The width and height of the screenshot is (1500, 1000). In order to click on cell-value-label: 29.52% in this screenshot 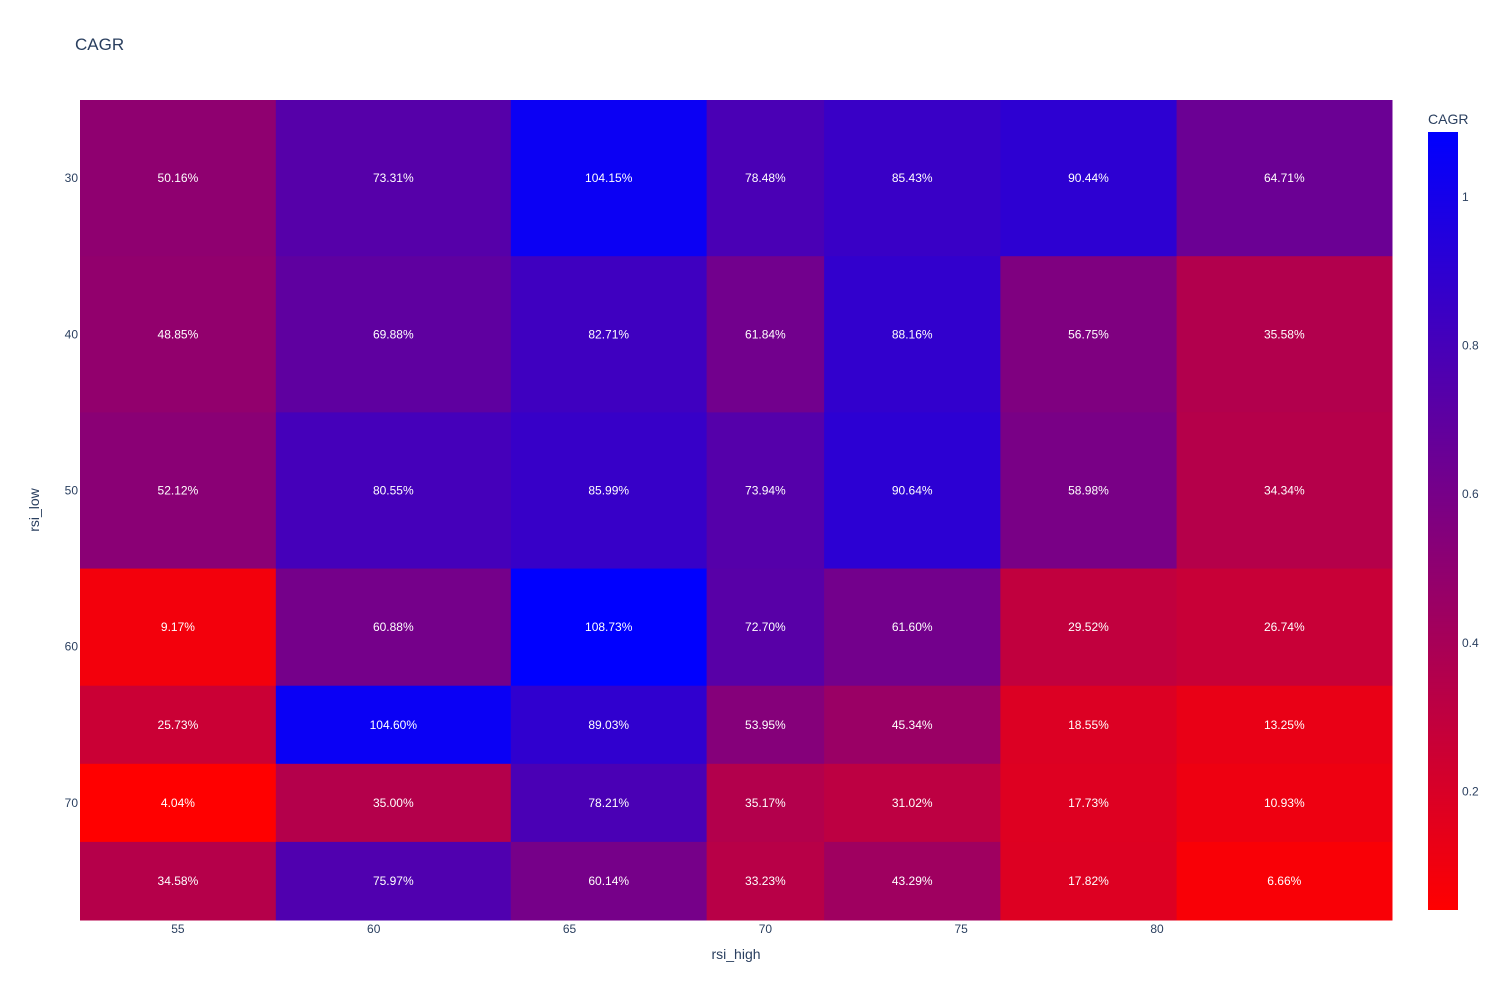, I will do `click(1088, 627)`.